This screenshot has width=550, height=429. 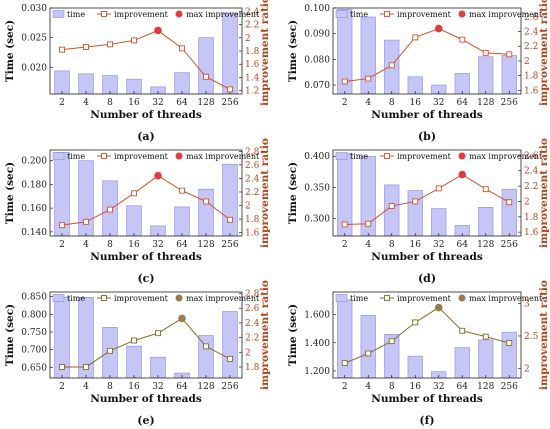 What do you see at coordinates (531, 337) in the screenshot?
I see `y2-tick-label: 2.5` at bounding box center [531, 337].